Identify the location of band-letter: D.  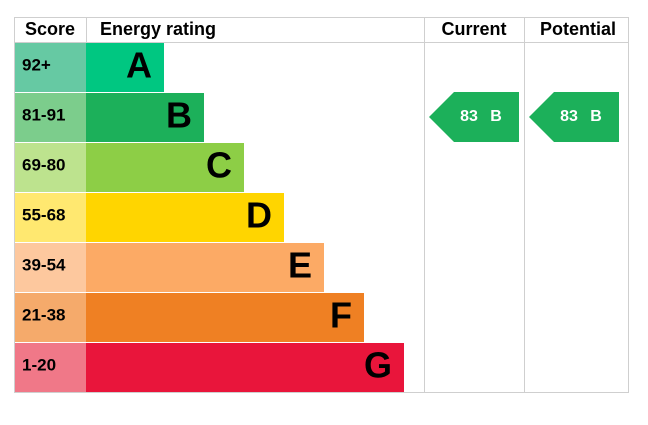
(259, 215).